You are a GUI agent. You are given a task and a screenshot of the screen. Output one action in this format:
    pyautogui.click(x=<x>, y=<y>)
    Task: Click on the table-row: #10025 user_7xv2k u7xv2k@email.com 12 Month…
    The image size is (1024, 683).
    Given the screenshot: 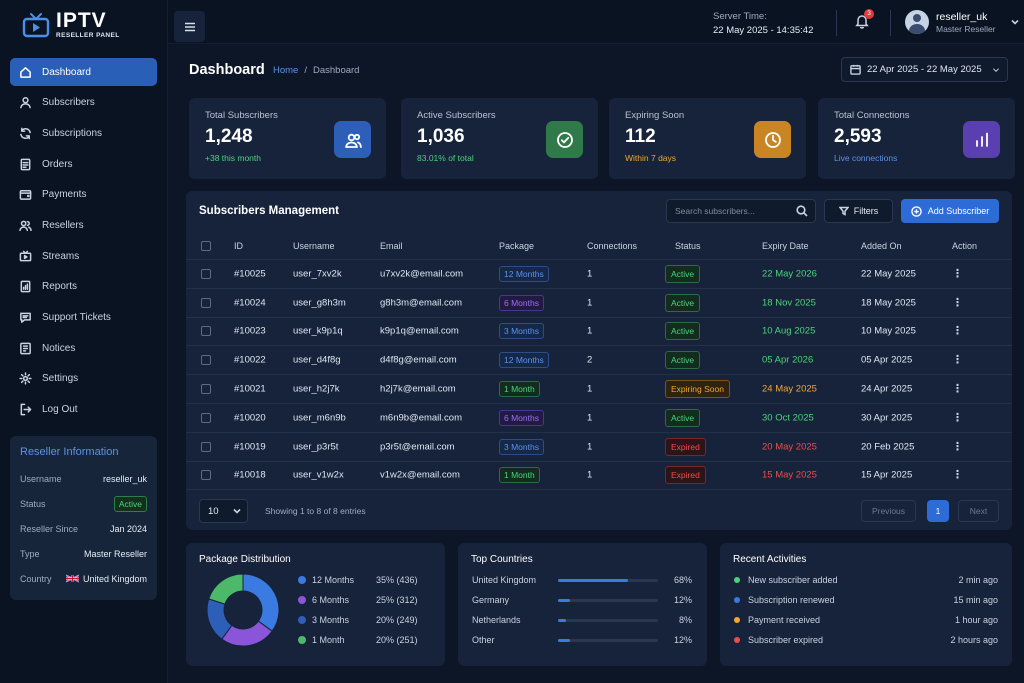 What is the action you would take?
    pyautogui.click(x=599, y=274)
    